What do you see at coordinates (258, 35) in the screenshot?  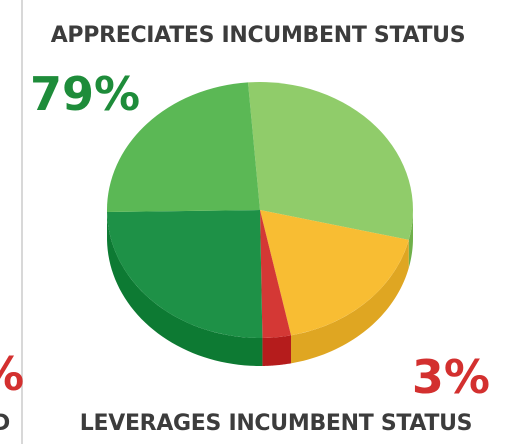 I see `chart-title: APPRECIATES INCUMBENT STATUS` at bounding box center [258, 35].